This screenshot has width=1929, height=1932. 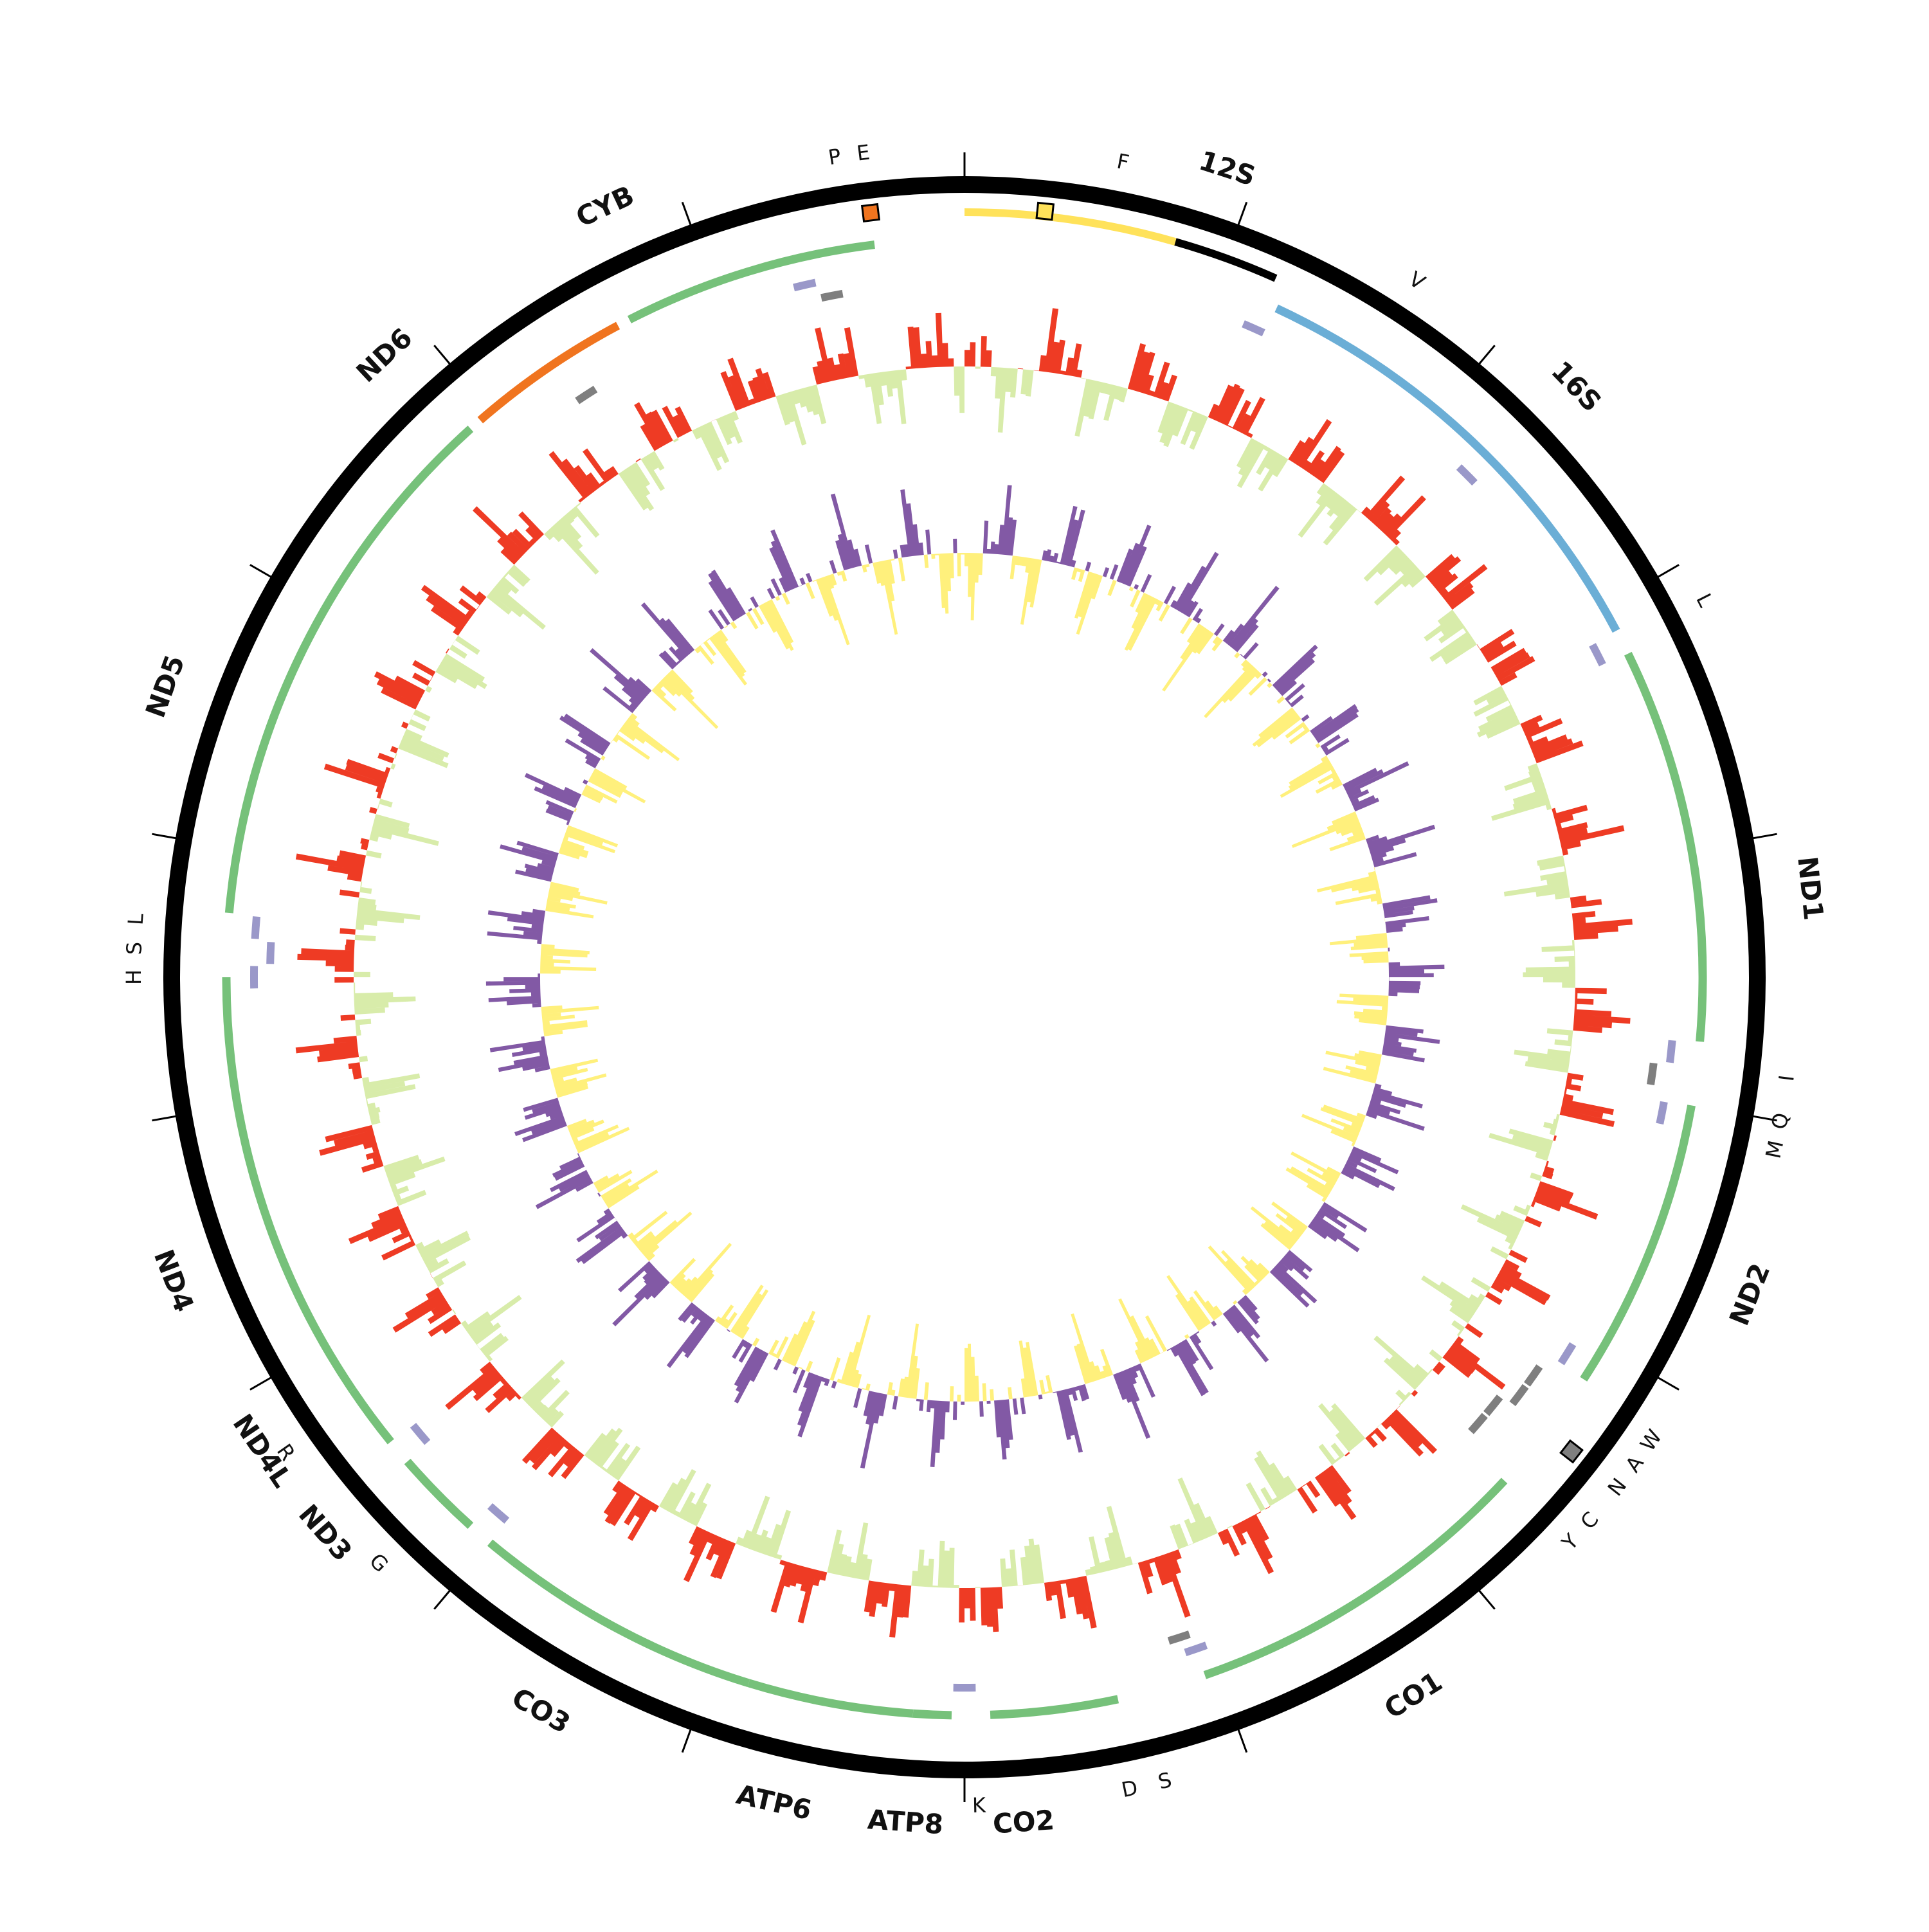 I want to click on trna-label: F, so click(x=1123, y=162).